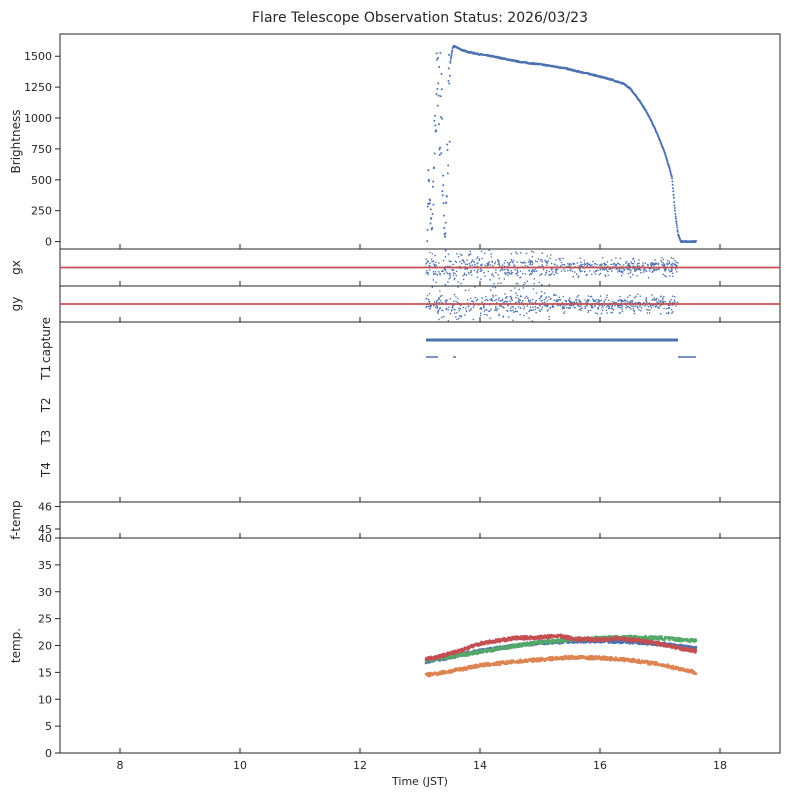  I want to click on y-tick-label: 5, so click(48, 726).